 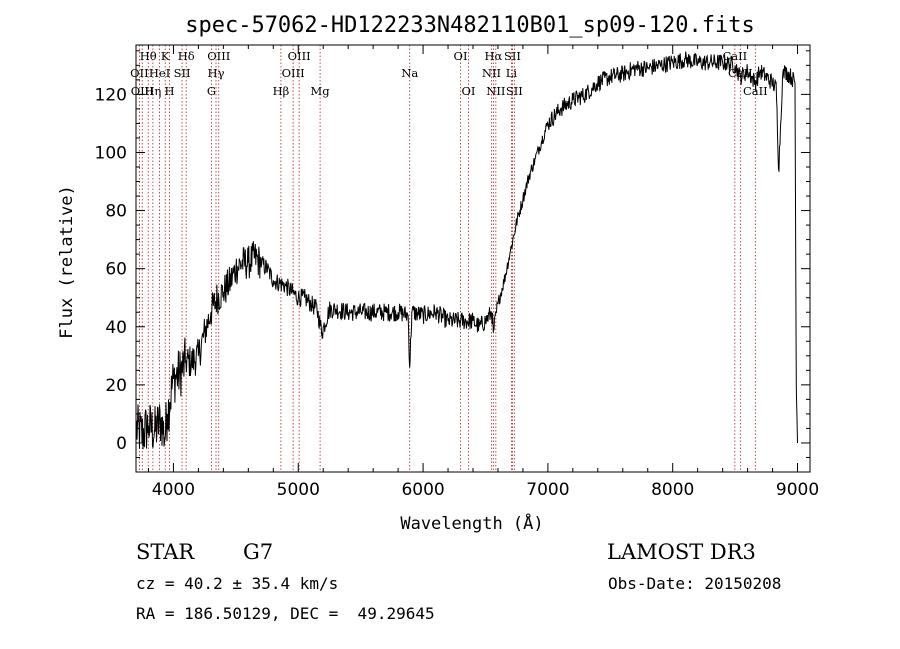 I want to click on spectral-line-label: Li, so click(x=512, y=73).